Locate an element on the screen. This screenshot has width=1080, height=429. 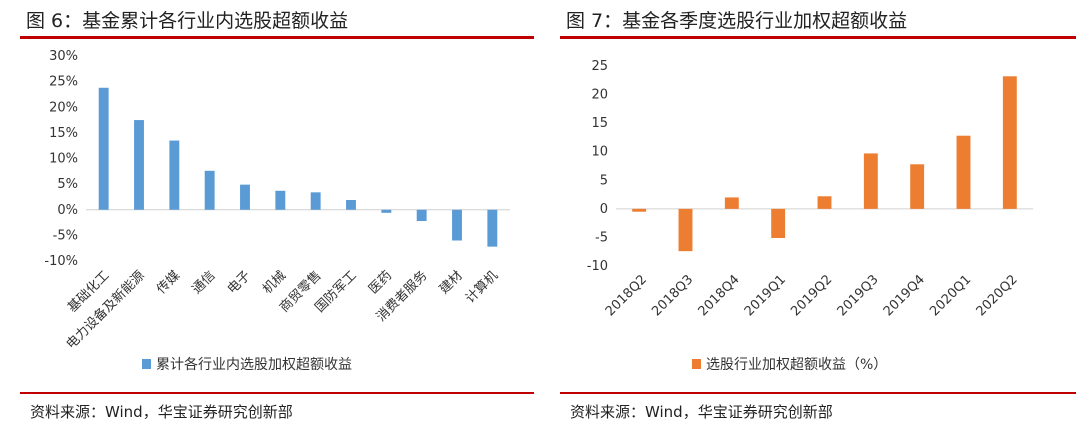
y-tick-label: 5 is located at coordinates (604, 180).